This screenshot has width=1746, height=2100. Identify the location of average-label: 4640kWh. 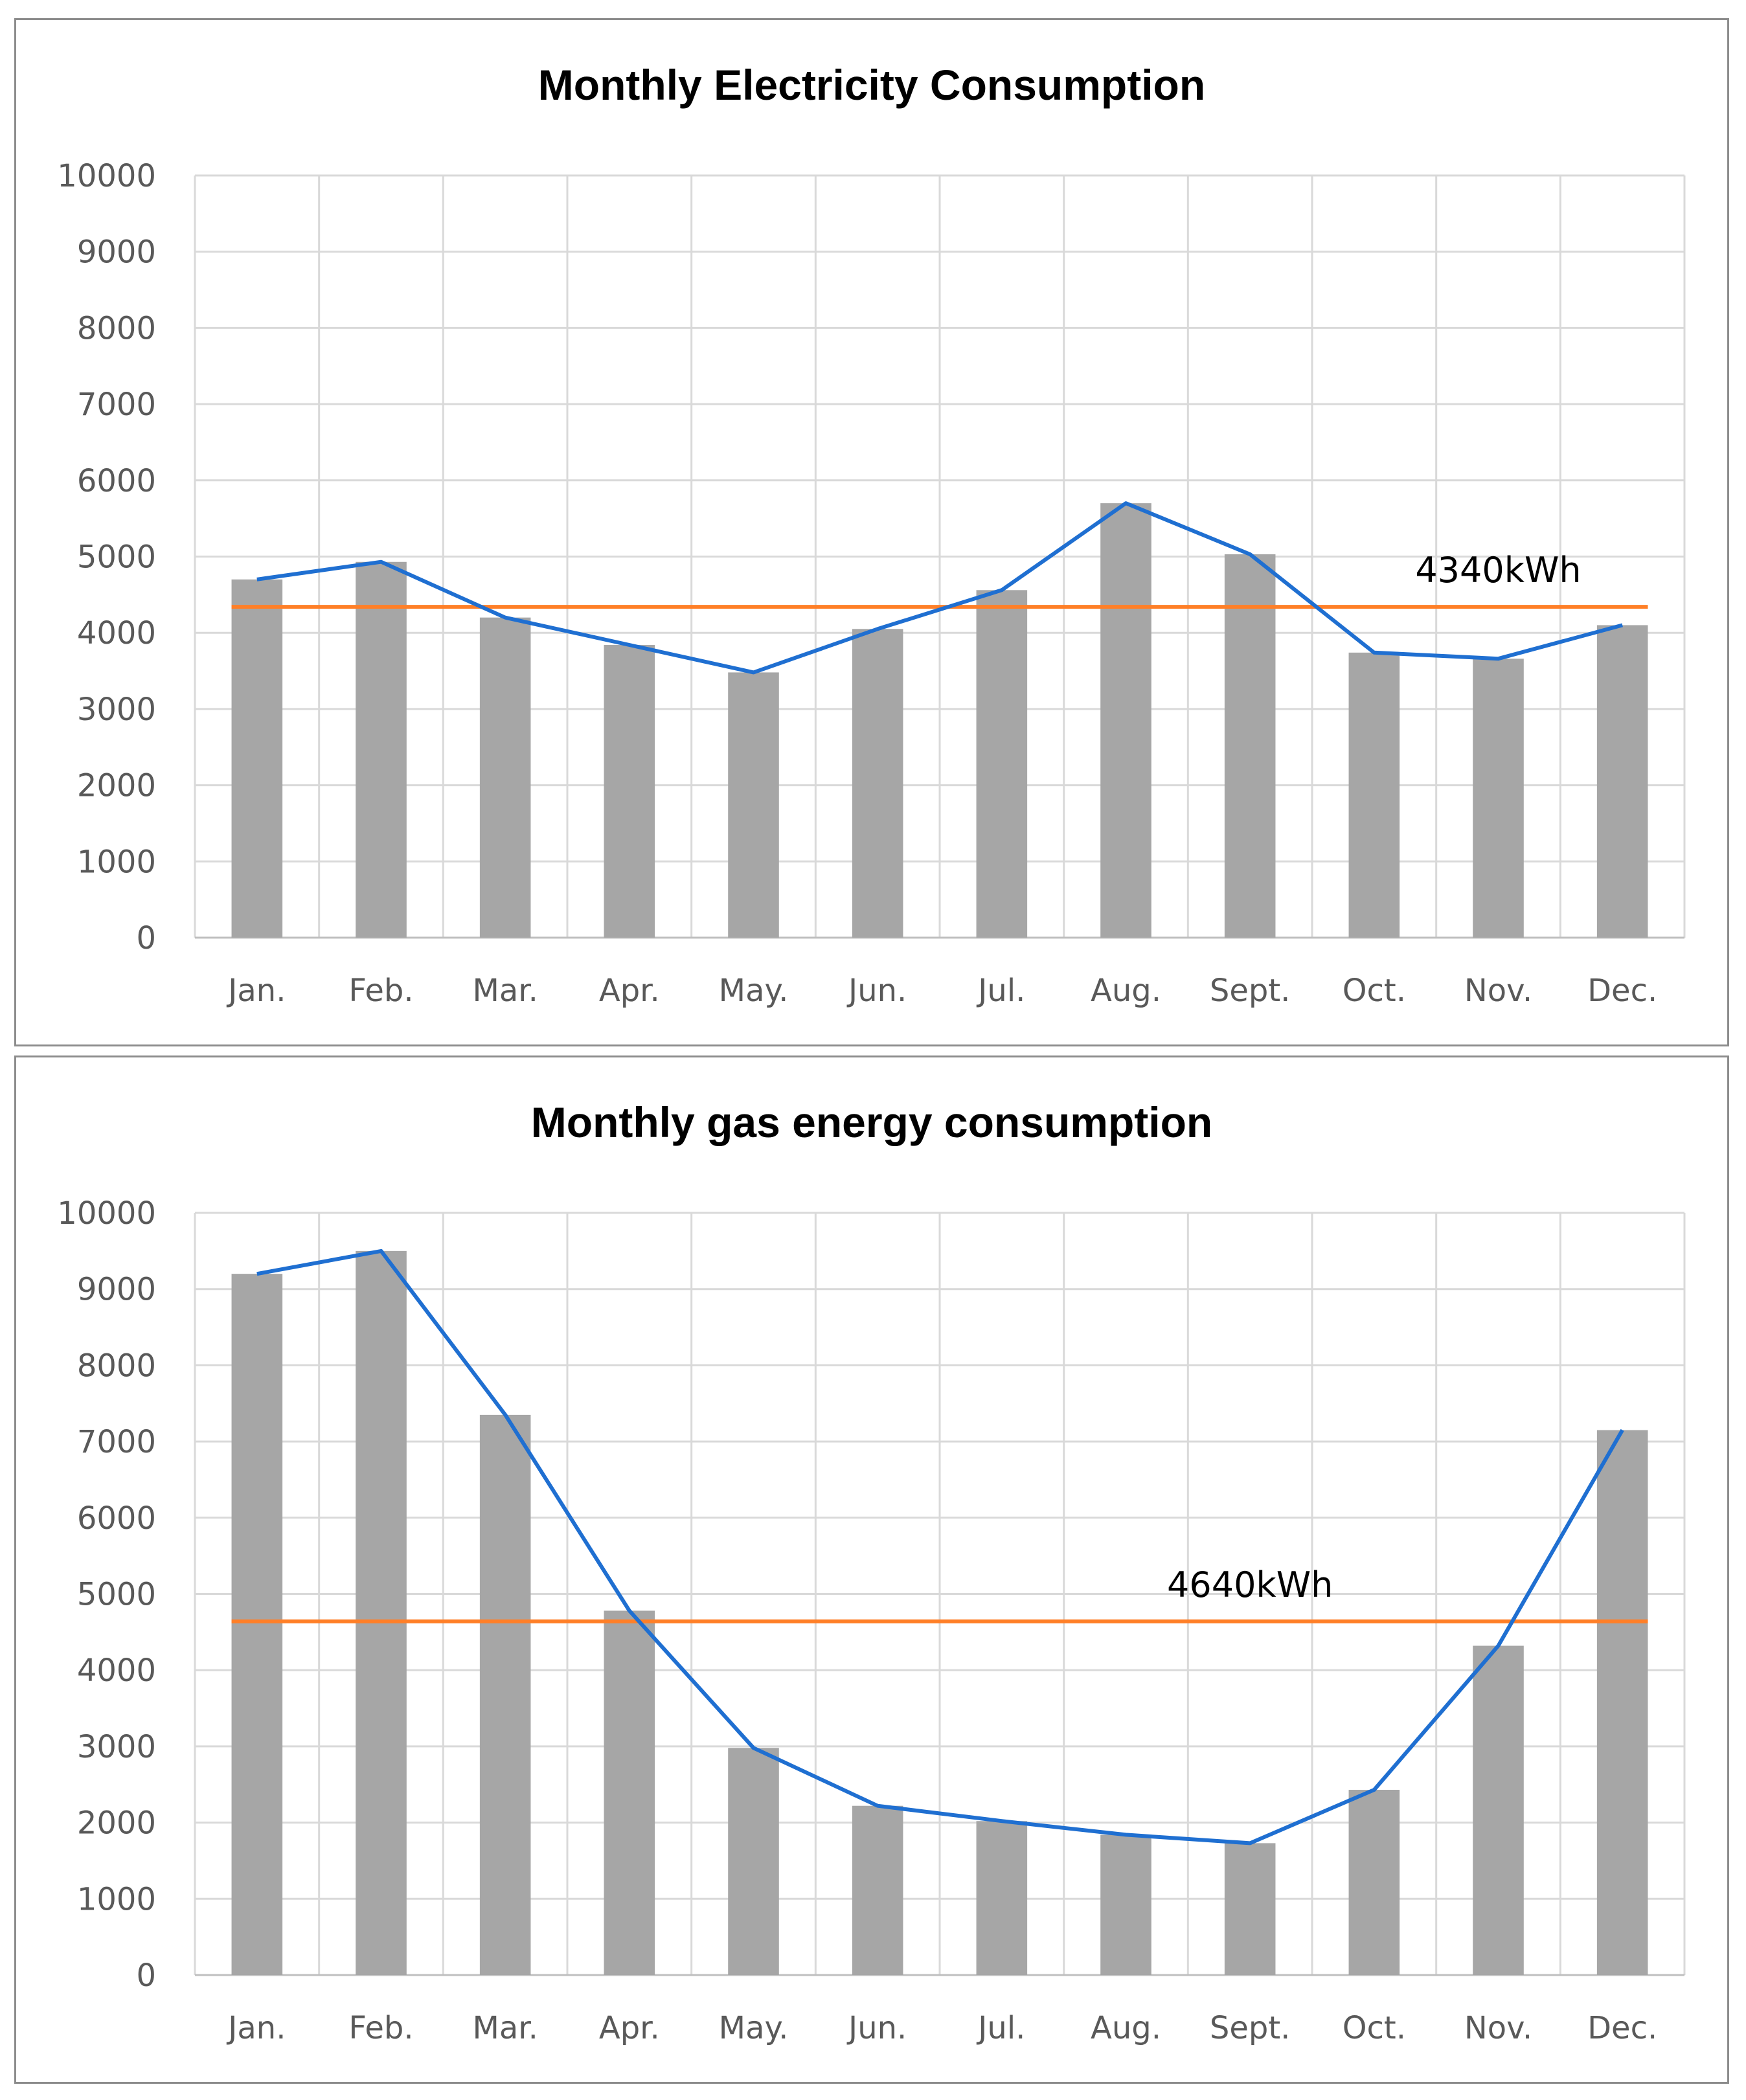
(1250, 1585).